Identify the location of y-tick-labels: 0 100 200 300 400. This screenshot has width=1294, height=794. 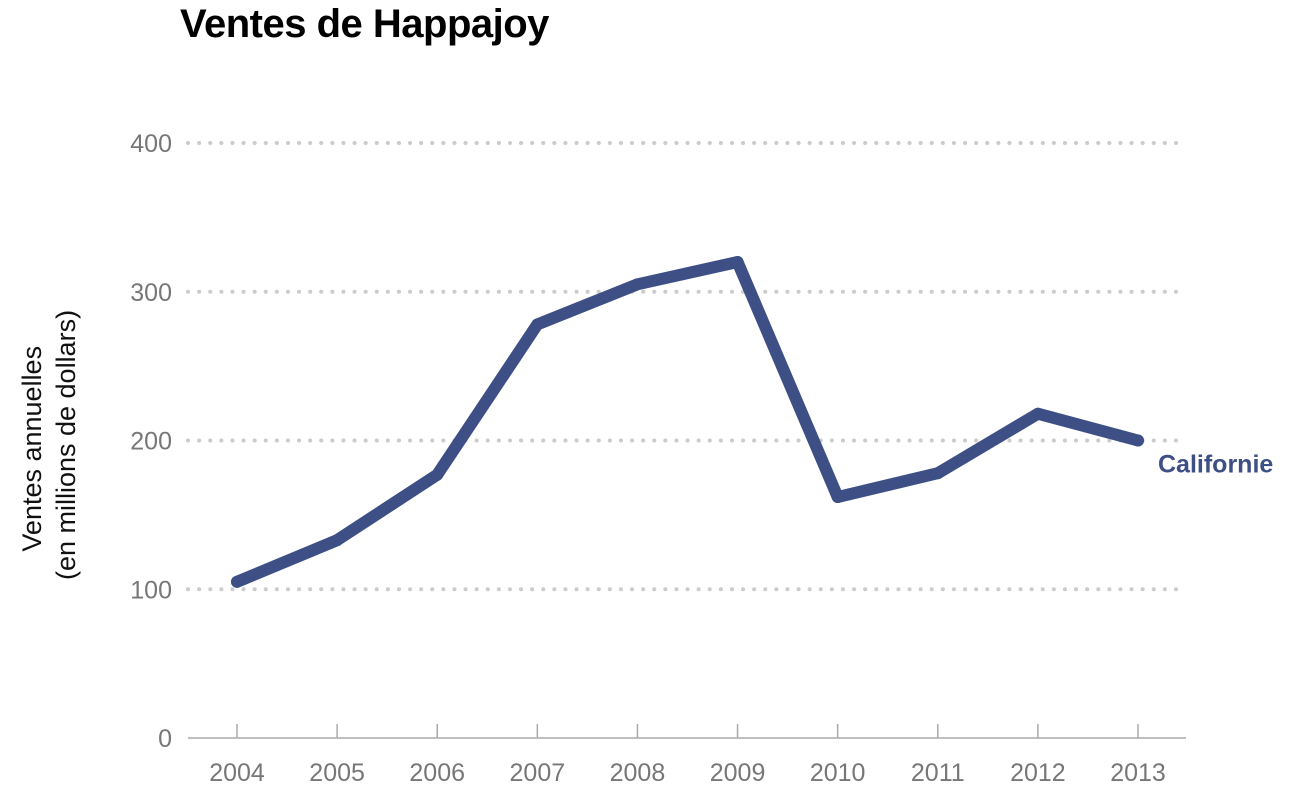
(151, 441).